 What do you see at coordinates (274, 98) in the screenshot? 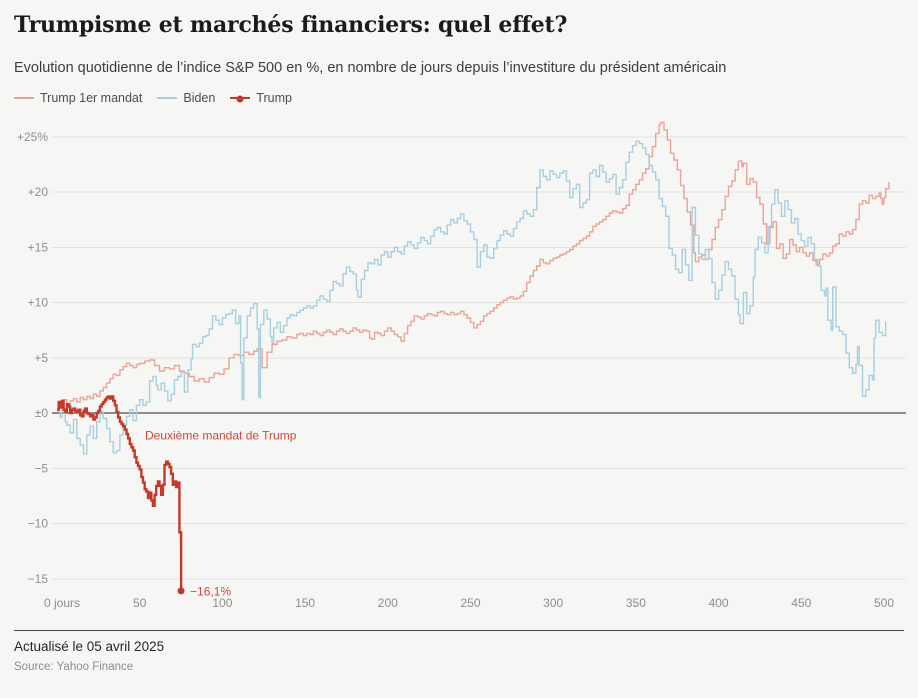
I see `legend-label: Trump` at bounding box center [274, 98].